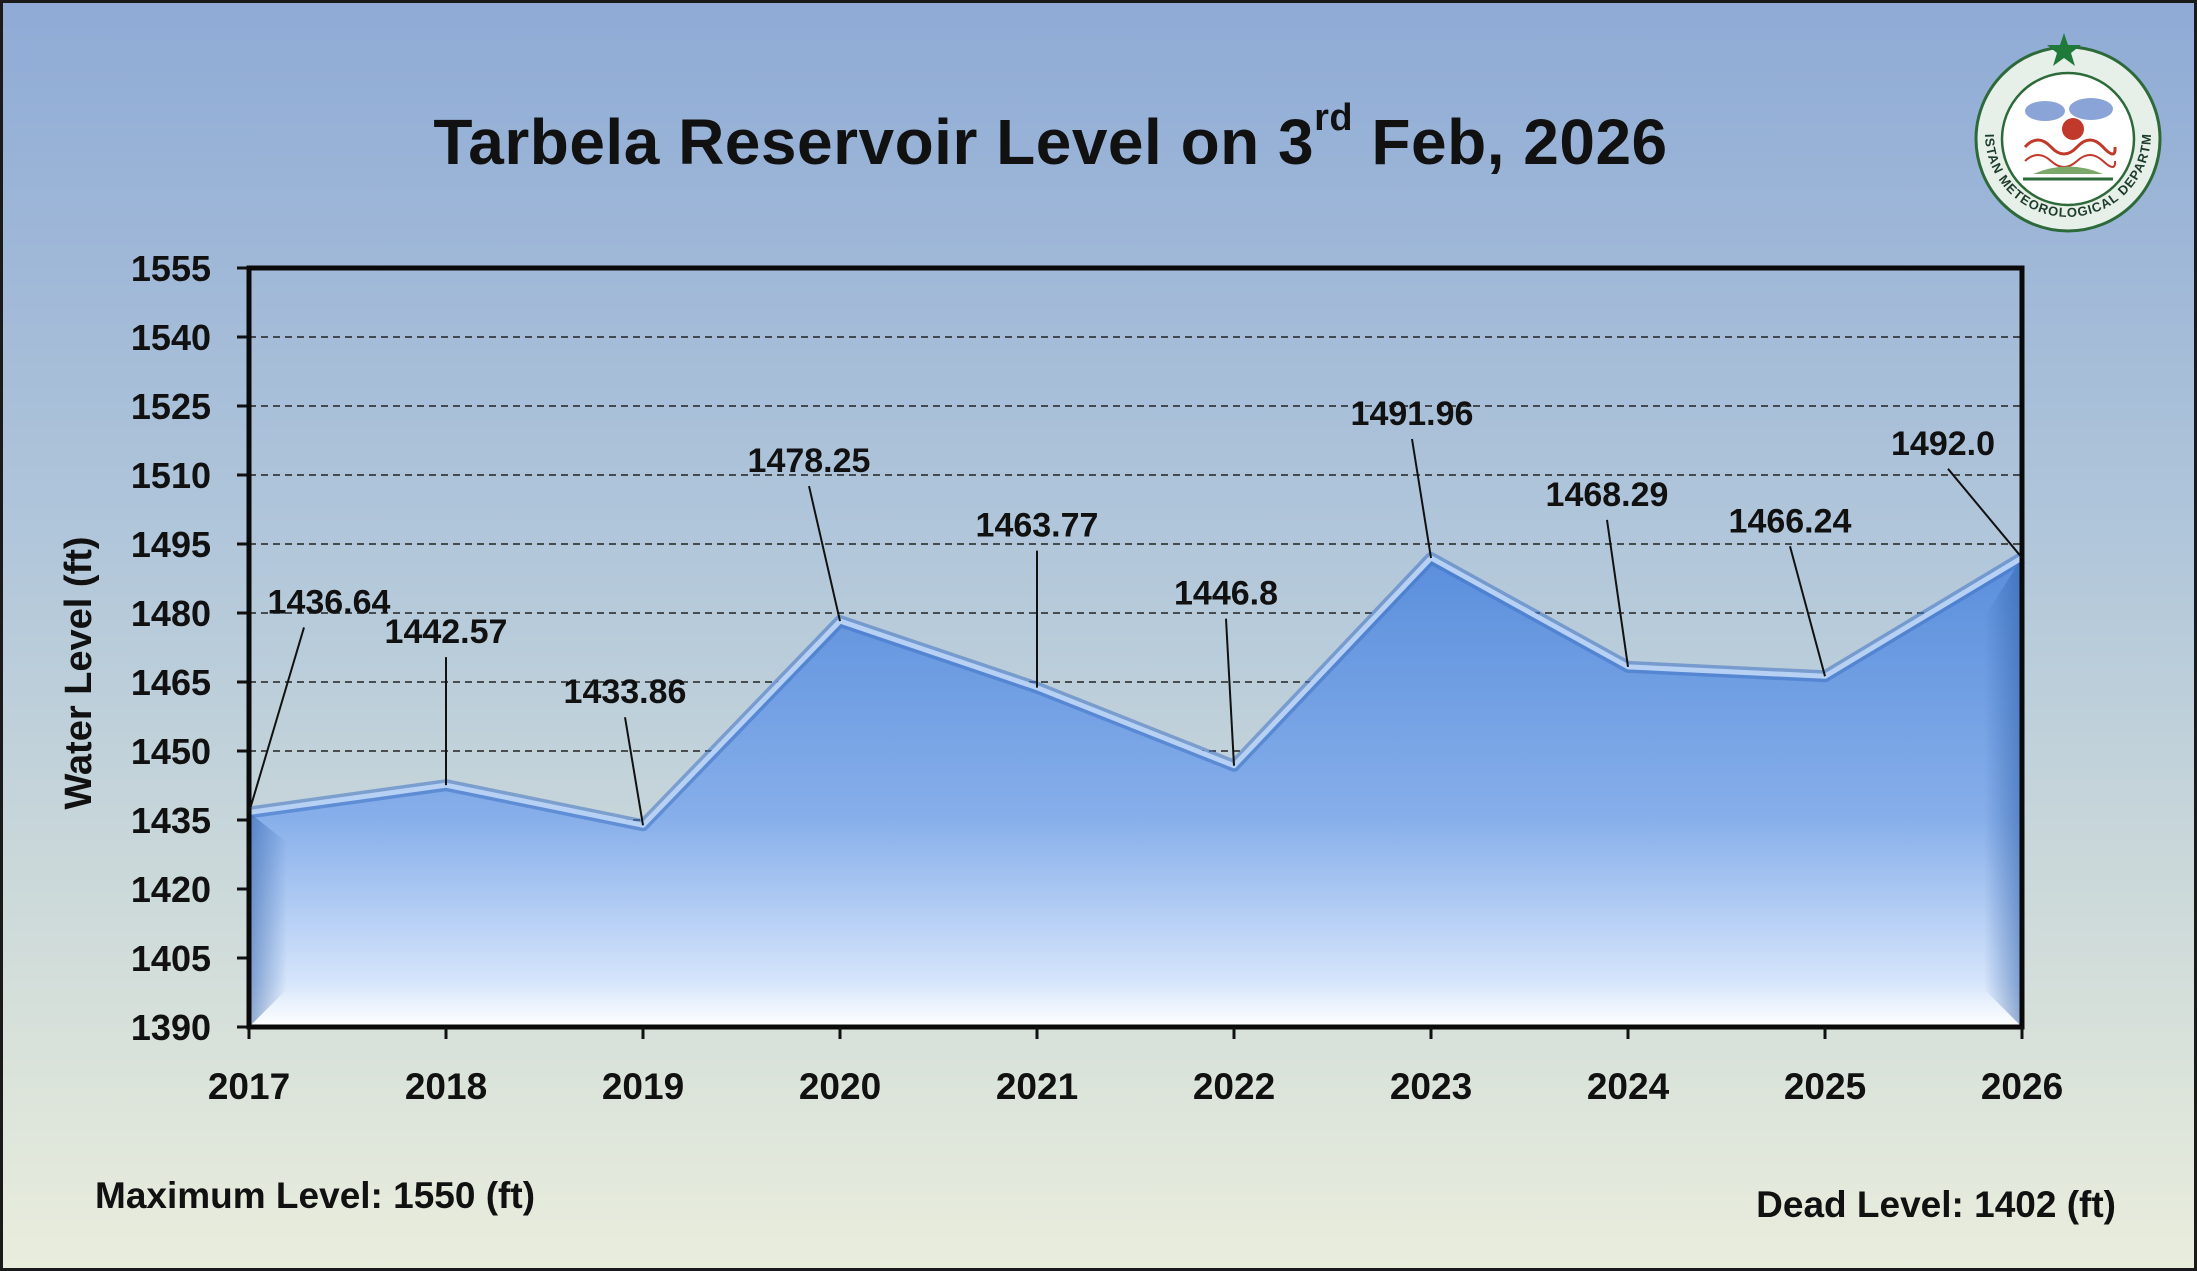 The width and height of the screenshot is (2197, 1271). I want to click on y-tick-label: 1540, so click(171, 337).